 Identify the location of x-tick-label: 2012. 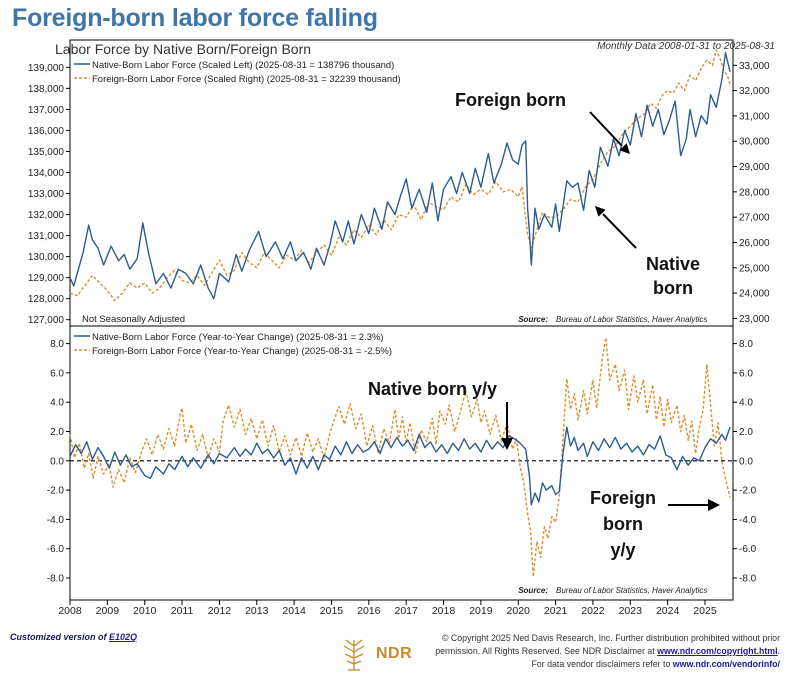
(220, 611).